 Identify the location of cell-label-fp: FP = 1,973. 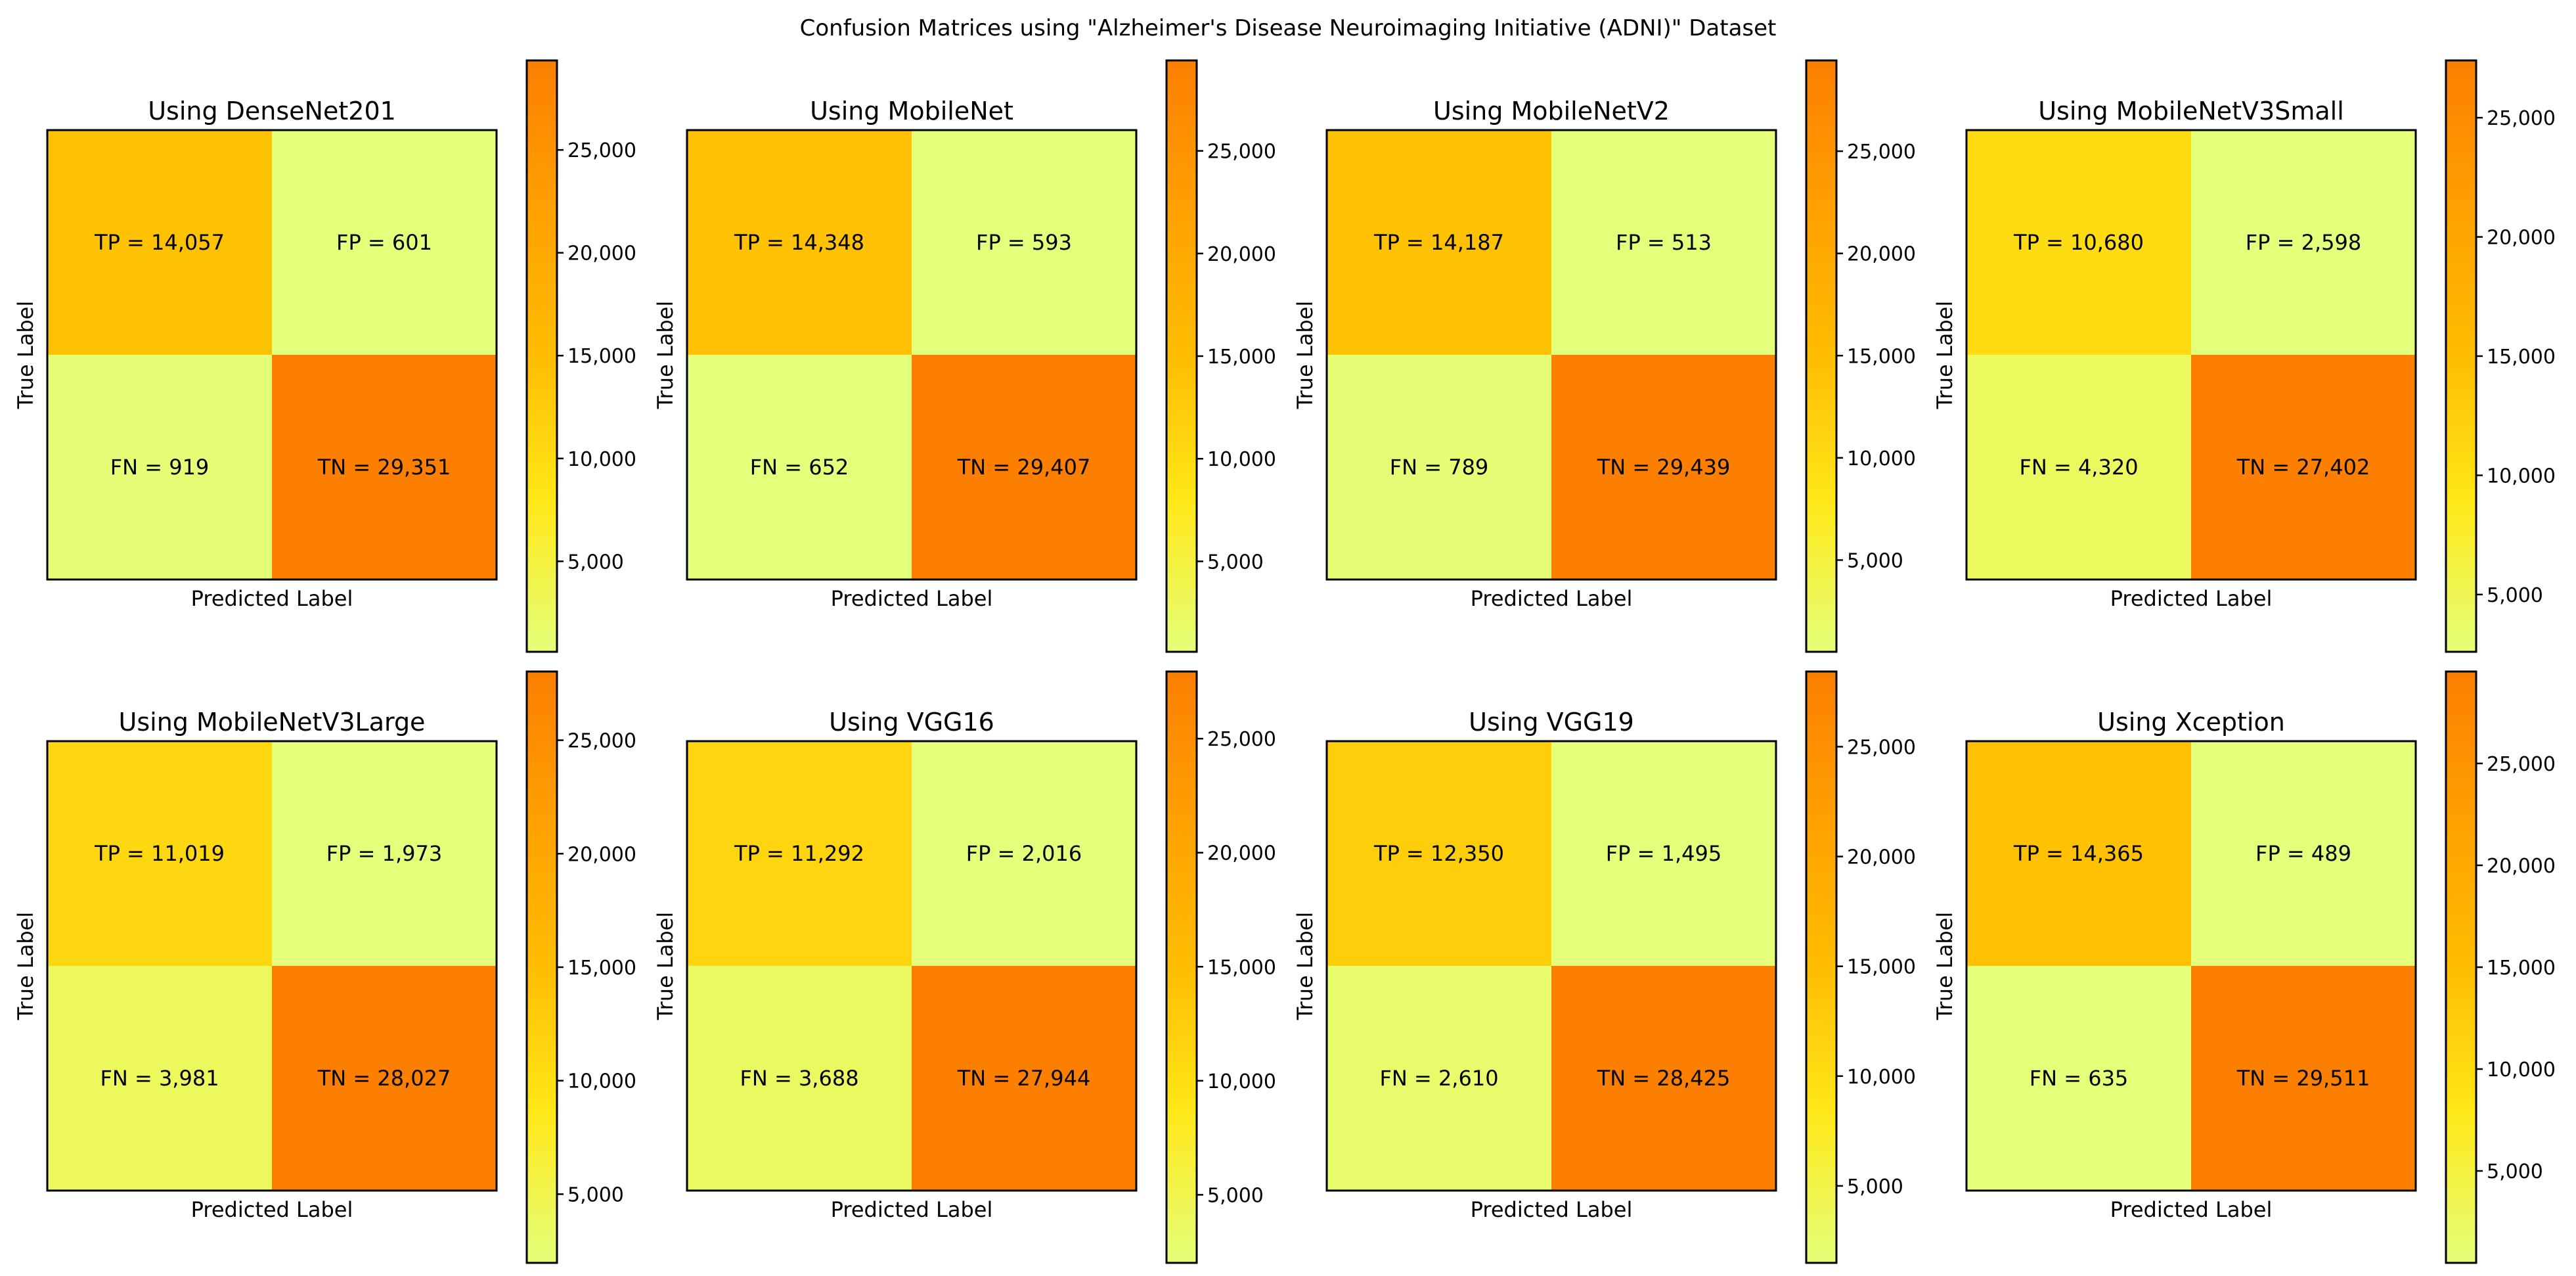
(384, 853).